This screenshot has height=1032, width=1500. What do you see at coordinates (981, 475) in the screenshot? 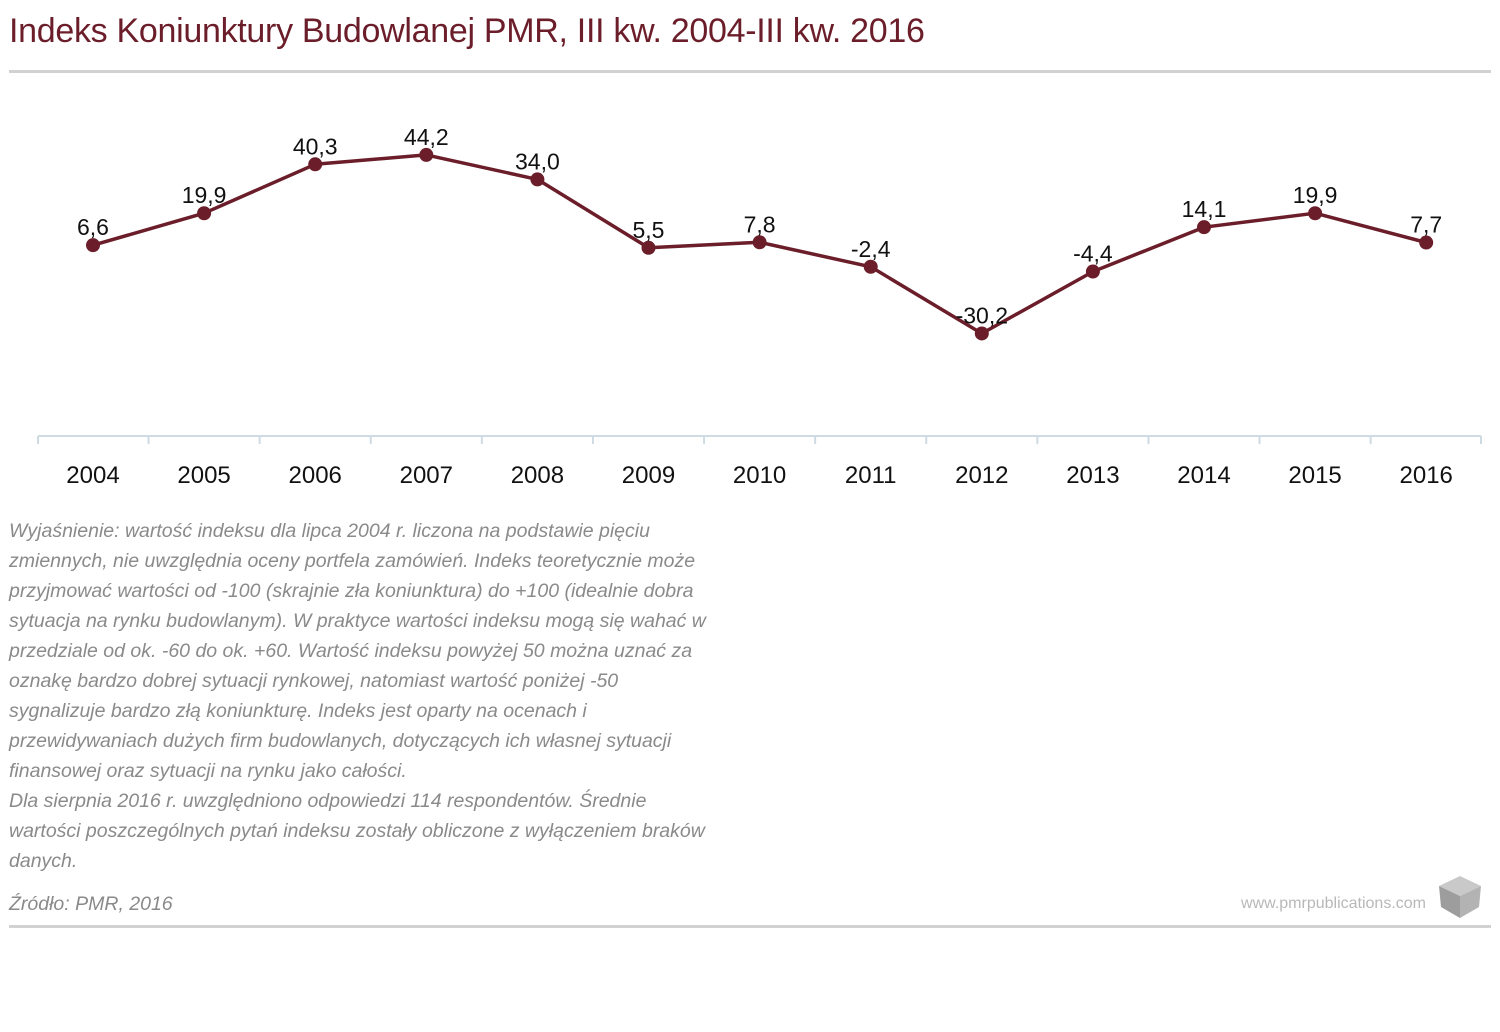
I see `x-tick-label: 2012` at bounding box center [981, 475].